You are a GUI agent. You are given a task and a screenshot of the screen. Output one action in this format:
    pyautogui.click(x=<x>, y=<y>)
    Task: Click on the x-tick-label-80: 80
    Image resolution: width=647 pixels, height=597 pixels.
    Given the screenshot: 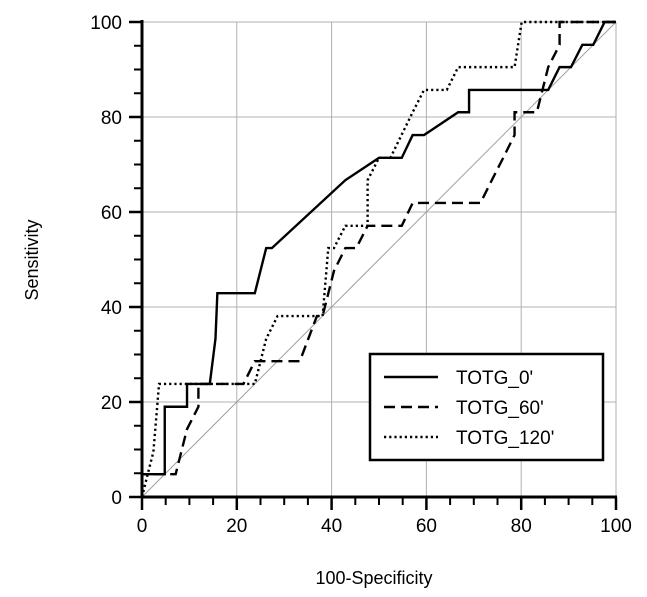 What is the action you would take?
    pyautogui.click(x=521, y=526)
    